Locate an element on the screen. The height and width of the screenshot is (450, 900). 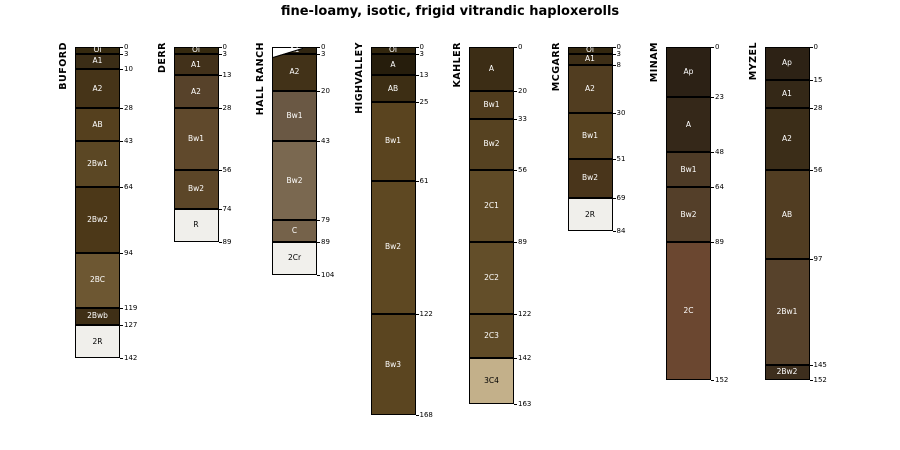
depth-tick-label: 15 is located at coordinates (818, 79).